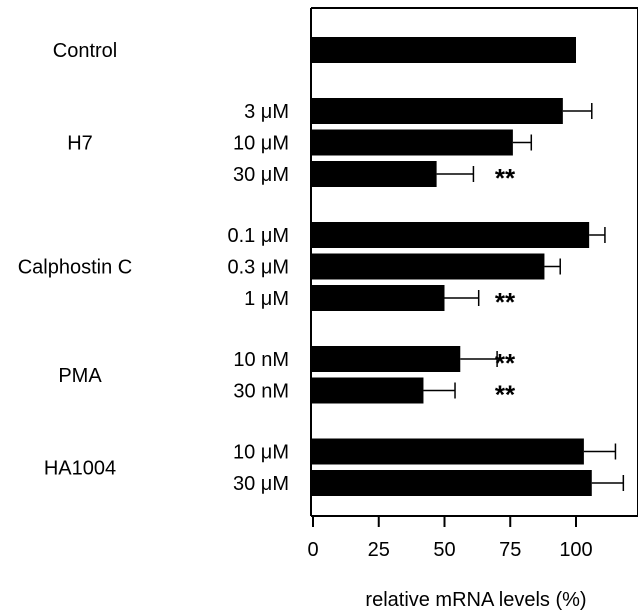 The image size is (638, 612). I want to click on x-tick-label: 25, so click(379, 550).